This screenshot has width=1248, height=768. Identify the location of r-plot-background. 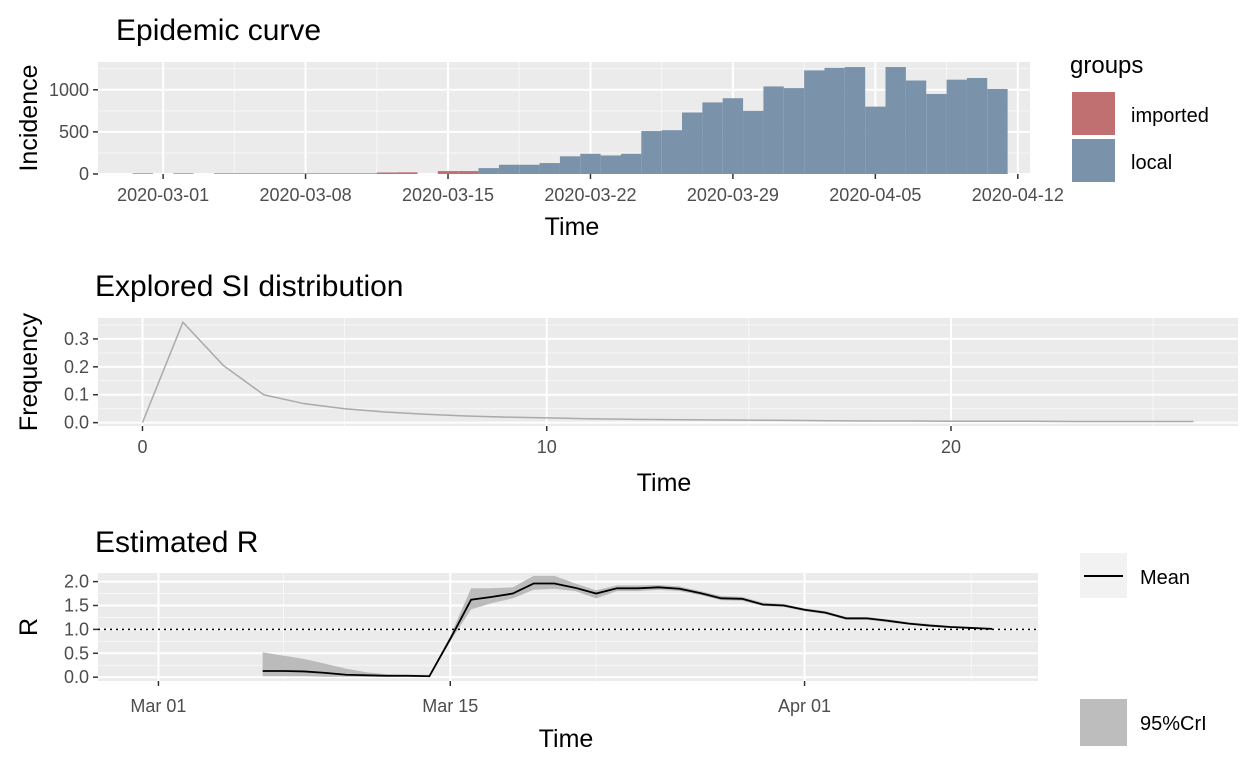
(568, 627).